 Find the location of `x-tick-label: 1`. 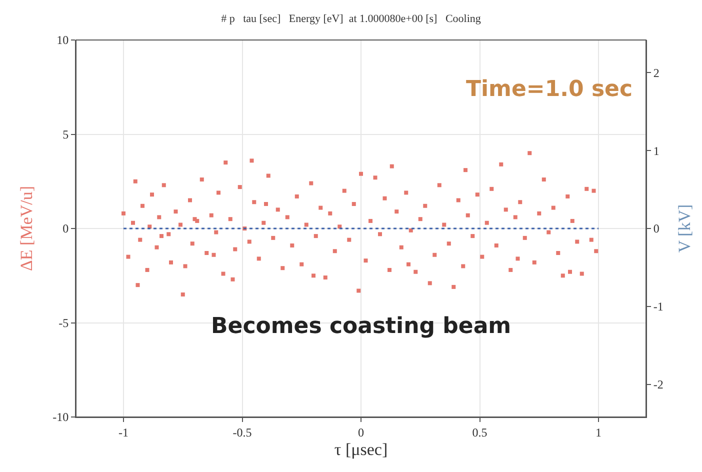

x-tick-label: 1 is located at coordinates (599, 432).